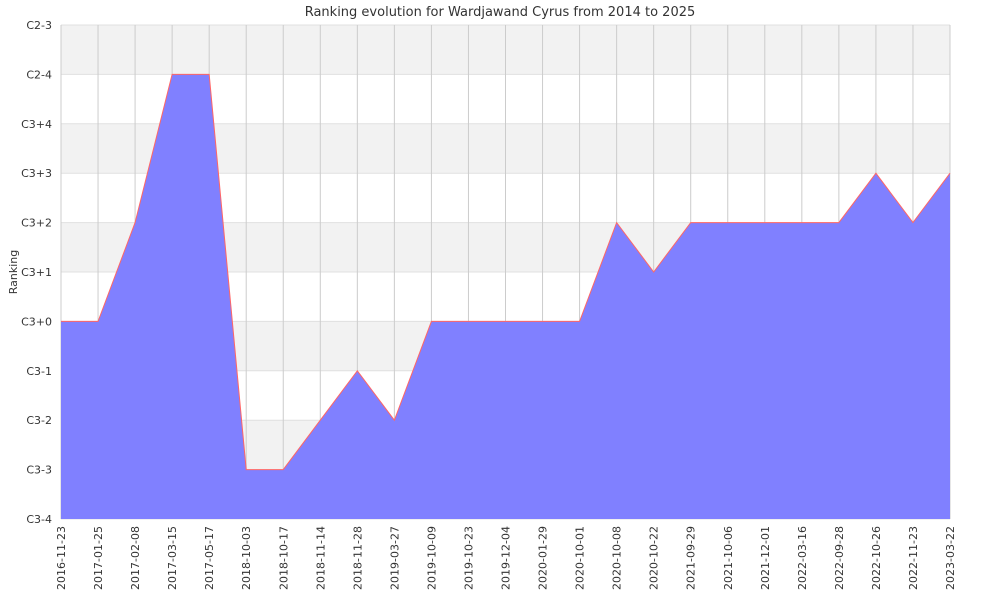  Describe the element at coordinates (691, 558) in the screenshot. I see `x-tick-label: 2021-09-29` at that location.